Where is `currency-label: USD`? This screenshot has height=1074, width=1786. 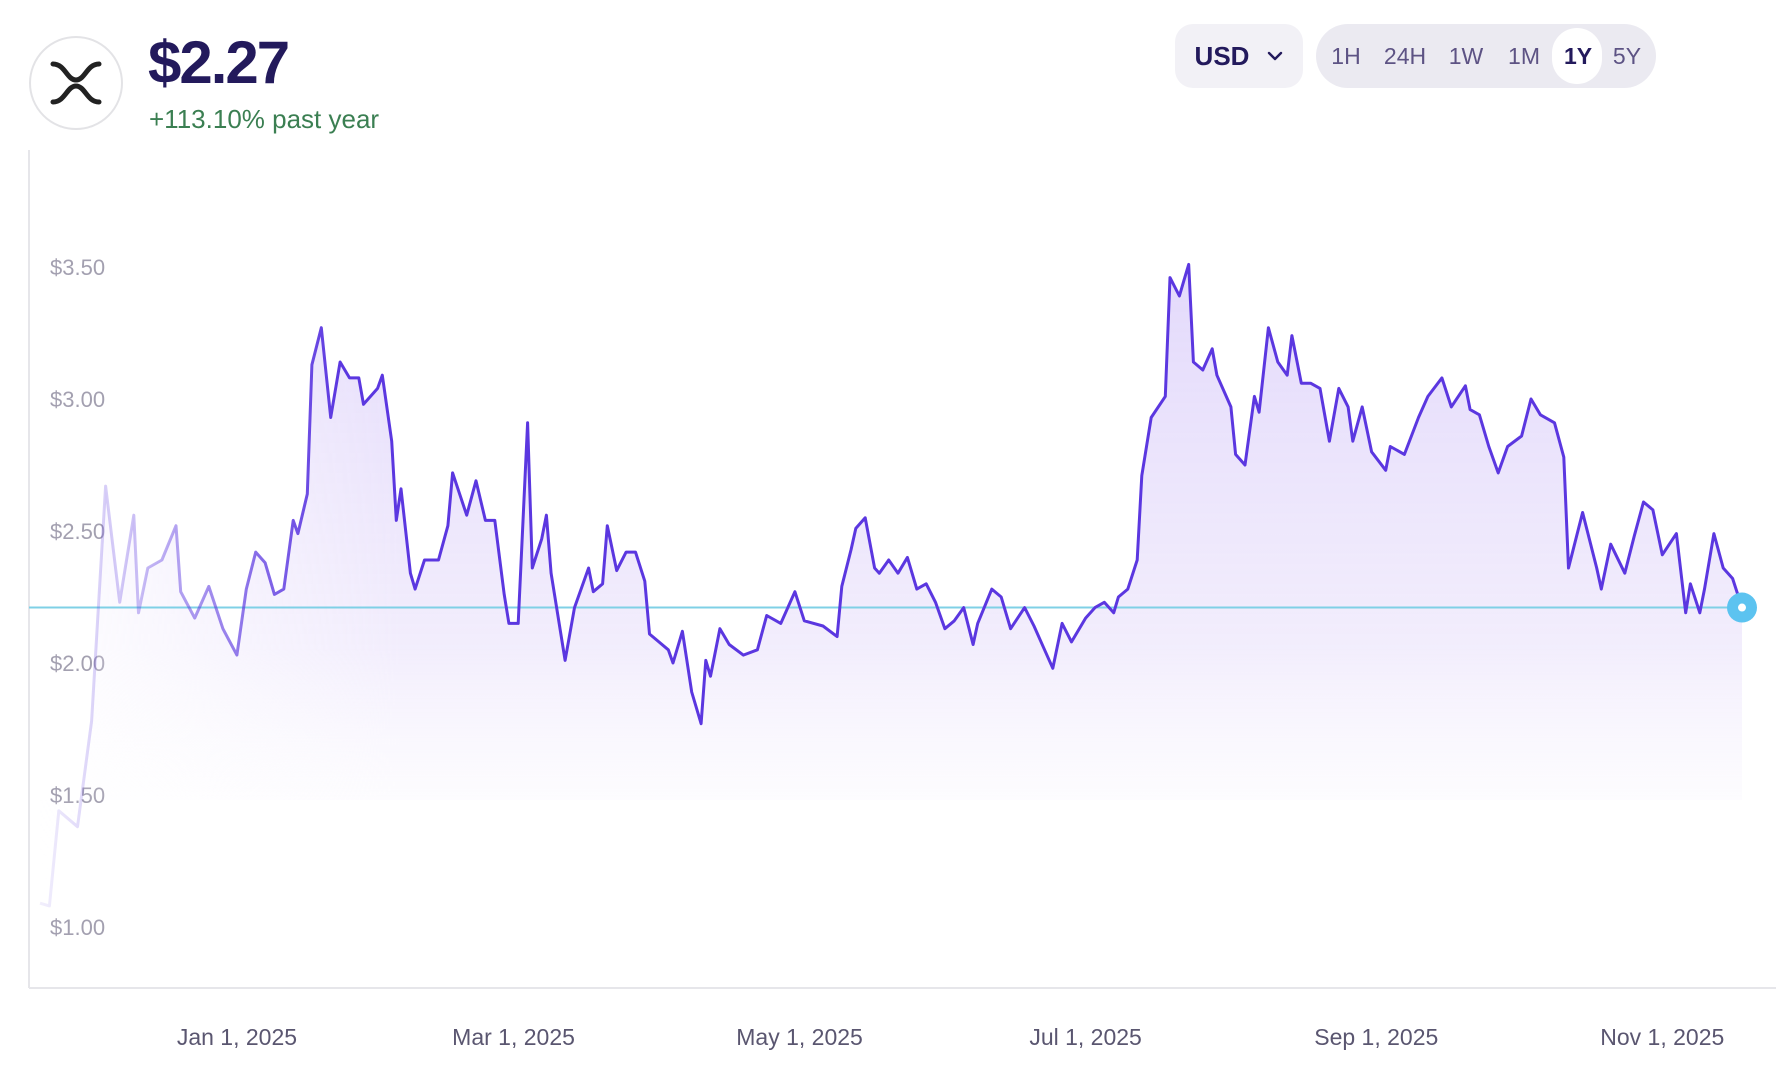 currency-label: USD is located at coordinates (1222, 55).